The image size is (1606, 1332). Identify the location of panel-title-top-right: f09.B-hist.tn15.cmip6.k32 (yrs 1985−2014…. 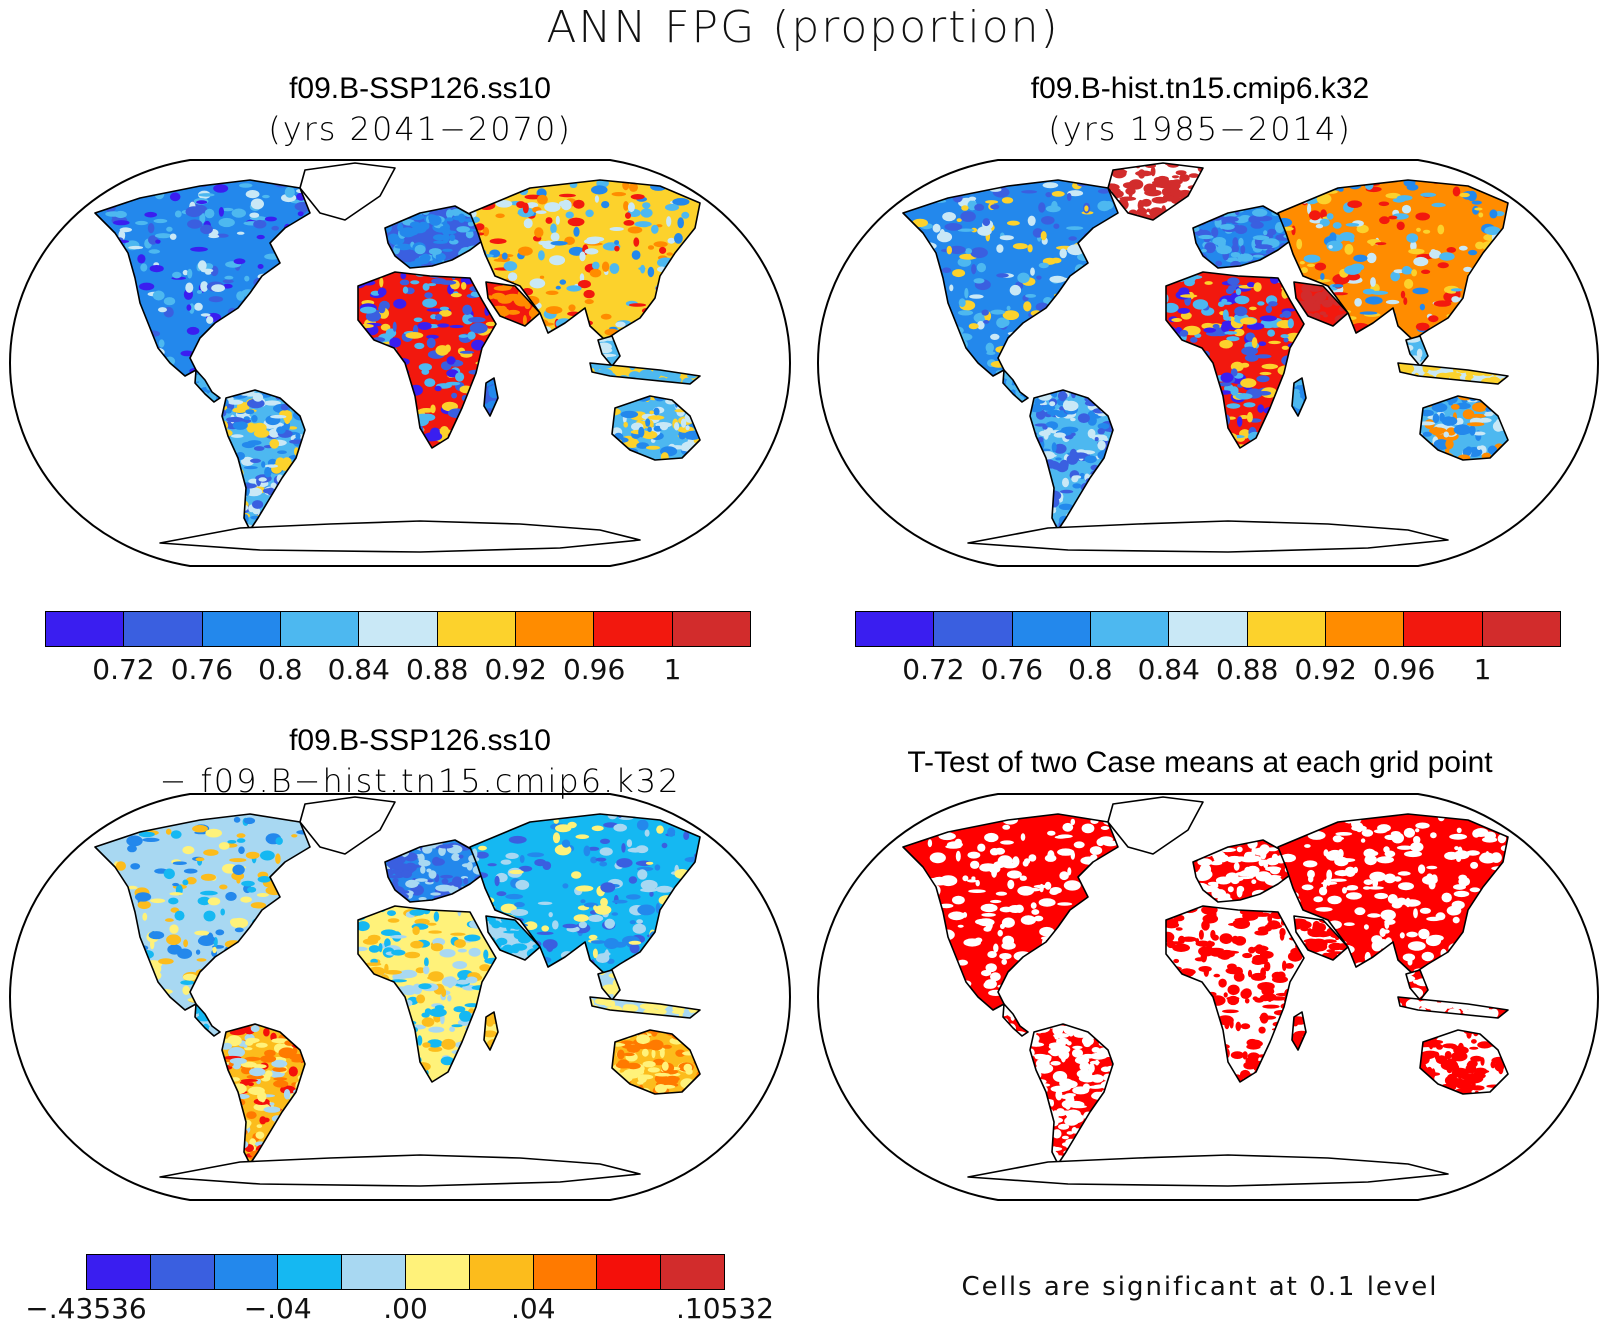
(1200, 110).